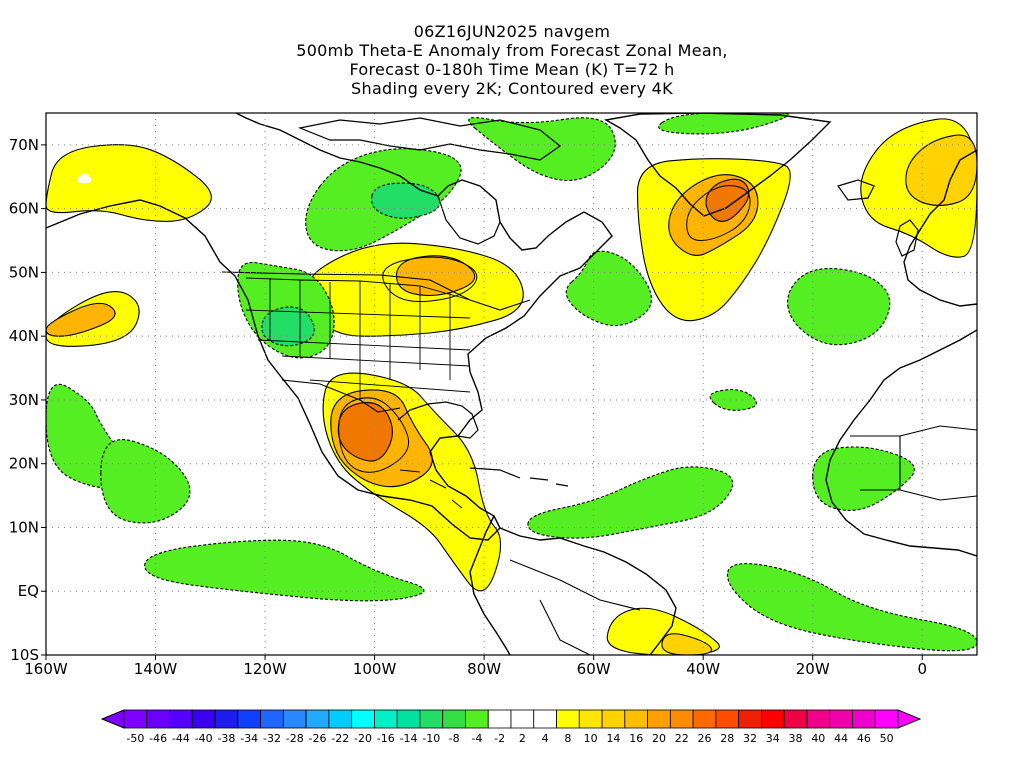  What do you see at coordinates (490, 585) in the screenshot?
I see `south-america-west-coastline` at bounding box center [490, 585].